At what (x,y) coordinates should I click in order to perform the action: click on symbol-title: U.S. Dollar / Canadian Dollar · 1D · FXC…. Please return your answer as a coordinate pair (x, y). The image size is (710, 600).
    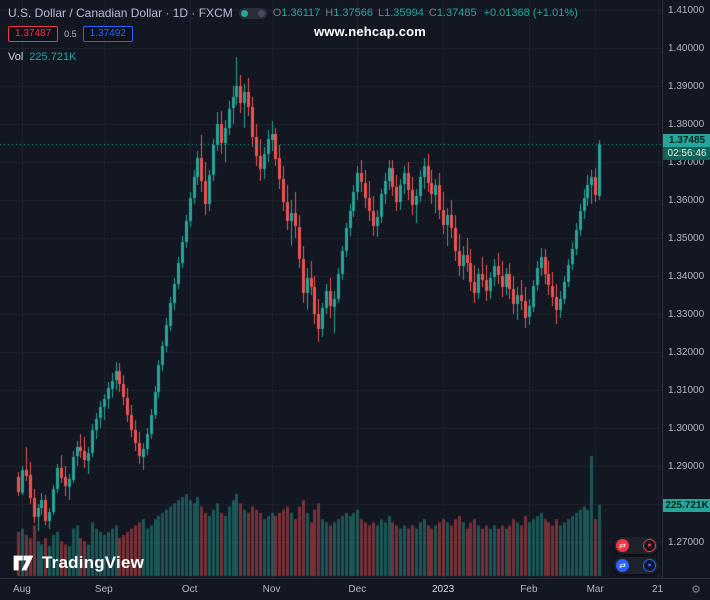
    Looking at the image, I should click on (120, 13).